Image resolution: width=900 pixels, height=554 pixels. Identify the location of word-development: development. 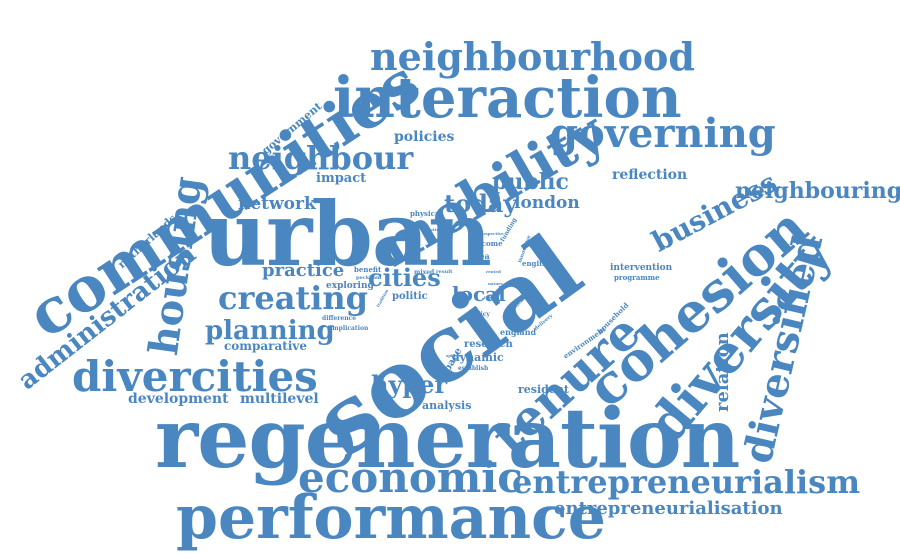
(178, 399).